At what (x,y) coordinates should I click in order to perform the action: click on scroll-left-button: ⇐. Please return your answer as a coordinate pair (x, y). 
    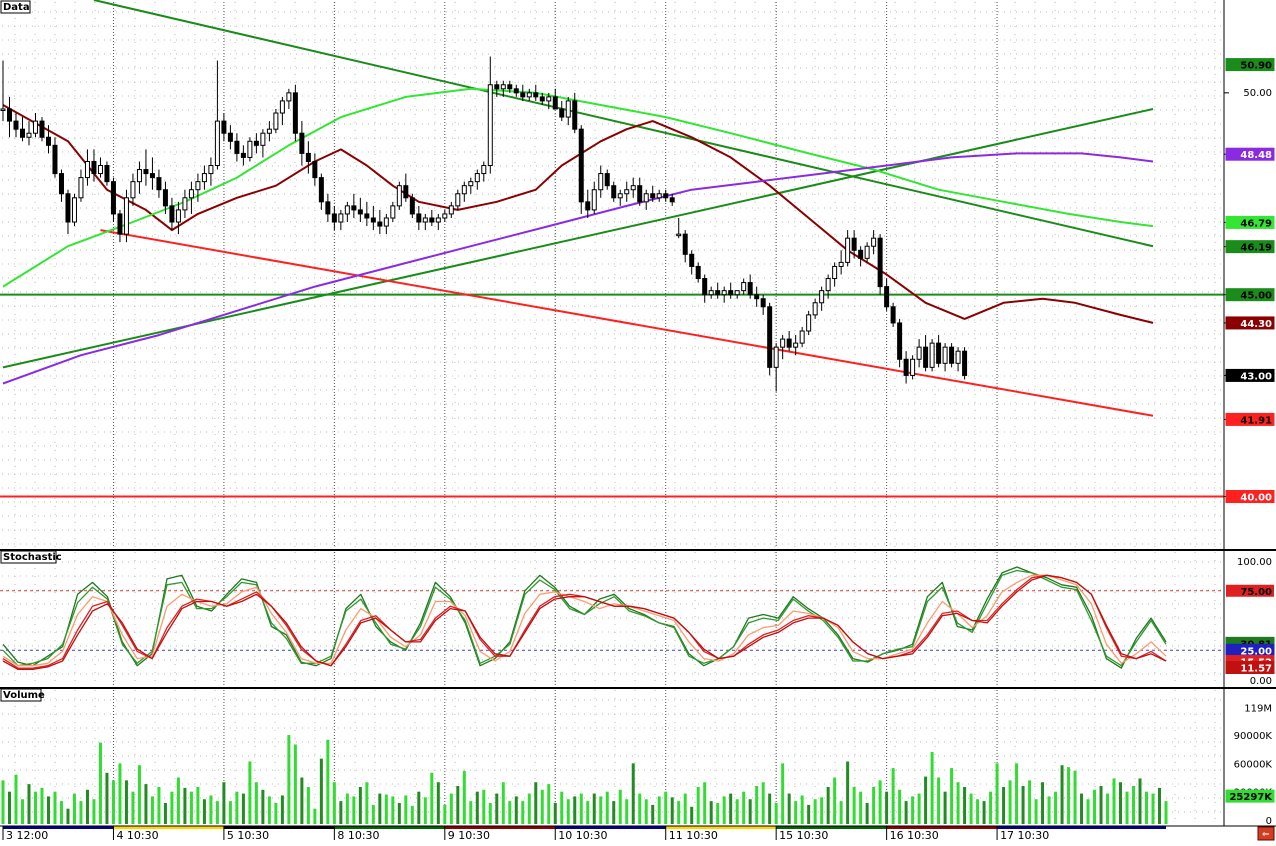
    Looking at the image, I should click on (1266, 833).